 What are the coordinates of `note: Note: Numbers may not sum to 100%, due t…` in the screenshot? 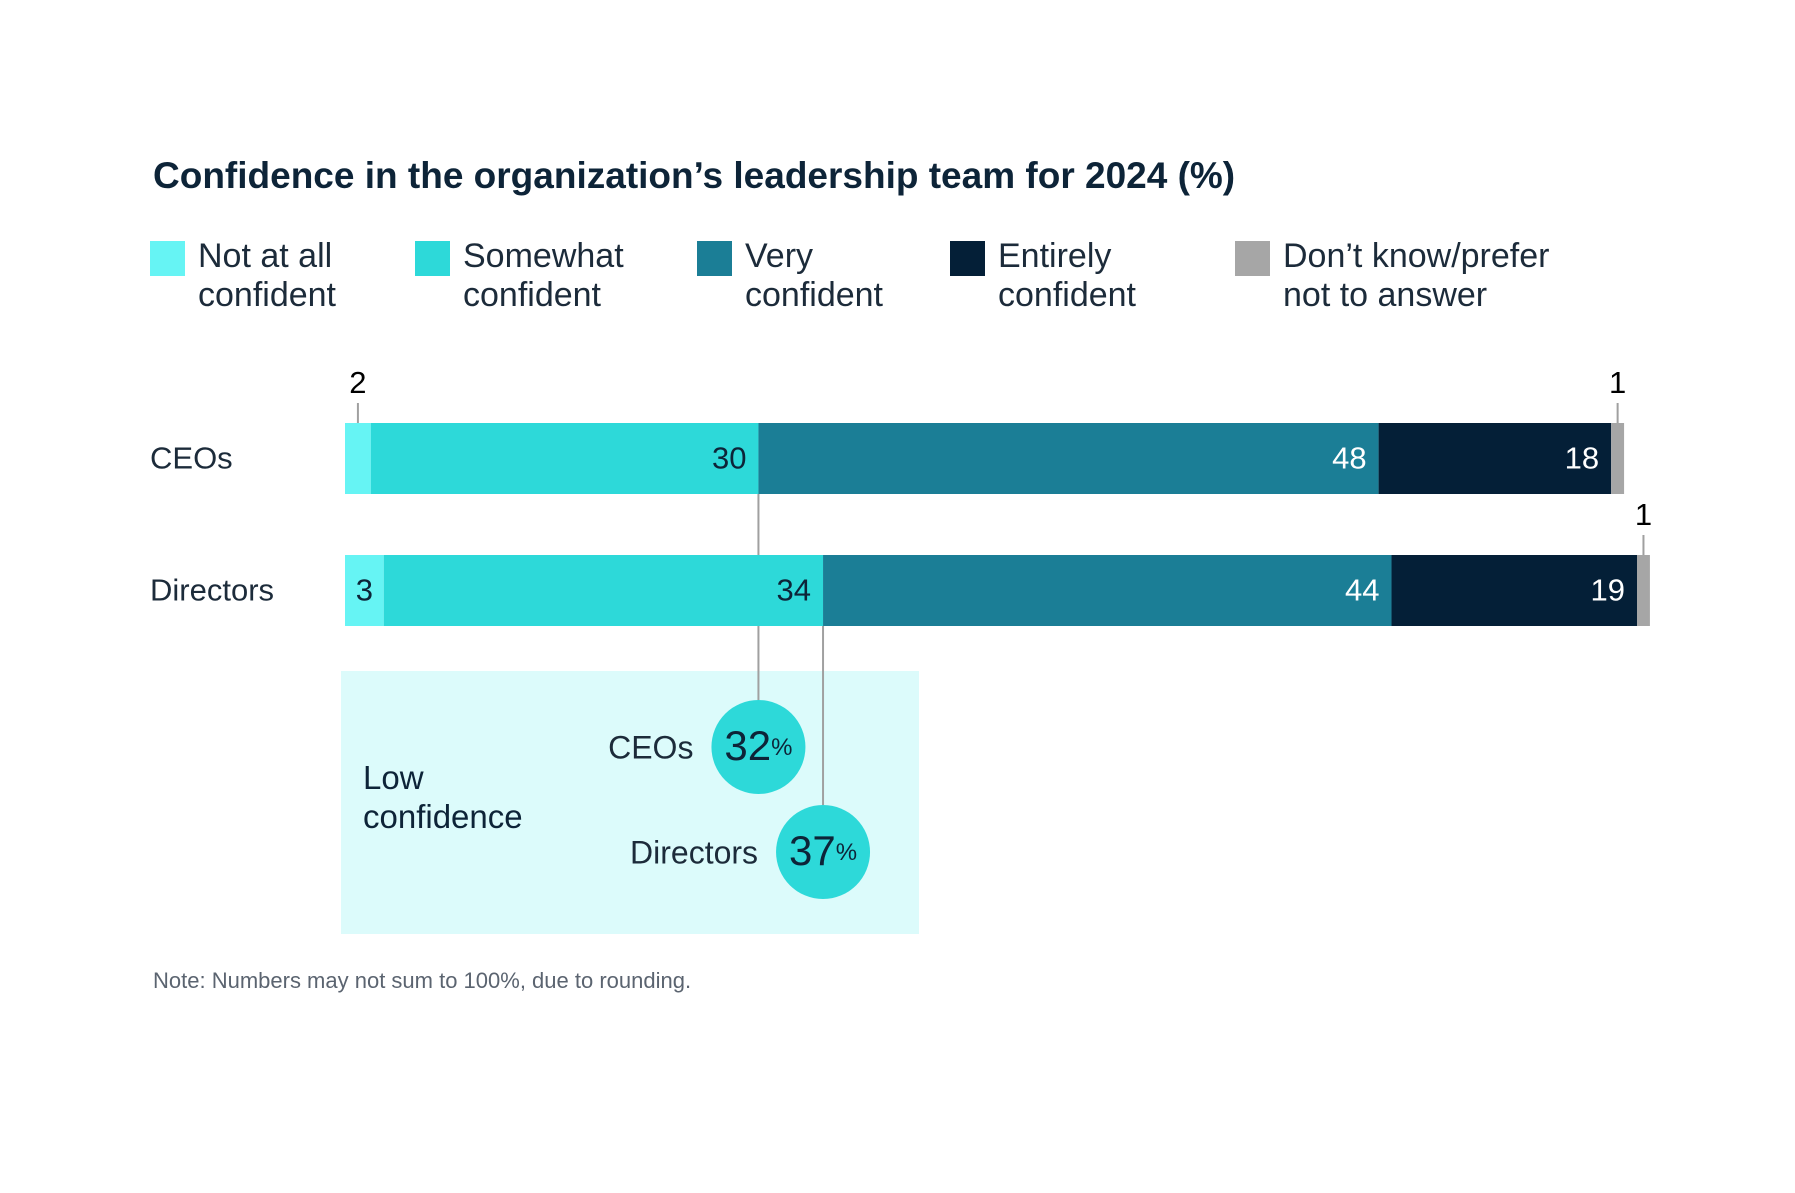 It's located at (422, 980).